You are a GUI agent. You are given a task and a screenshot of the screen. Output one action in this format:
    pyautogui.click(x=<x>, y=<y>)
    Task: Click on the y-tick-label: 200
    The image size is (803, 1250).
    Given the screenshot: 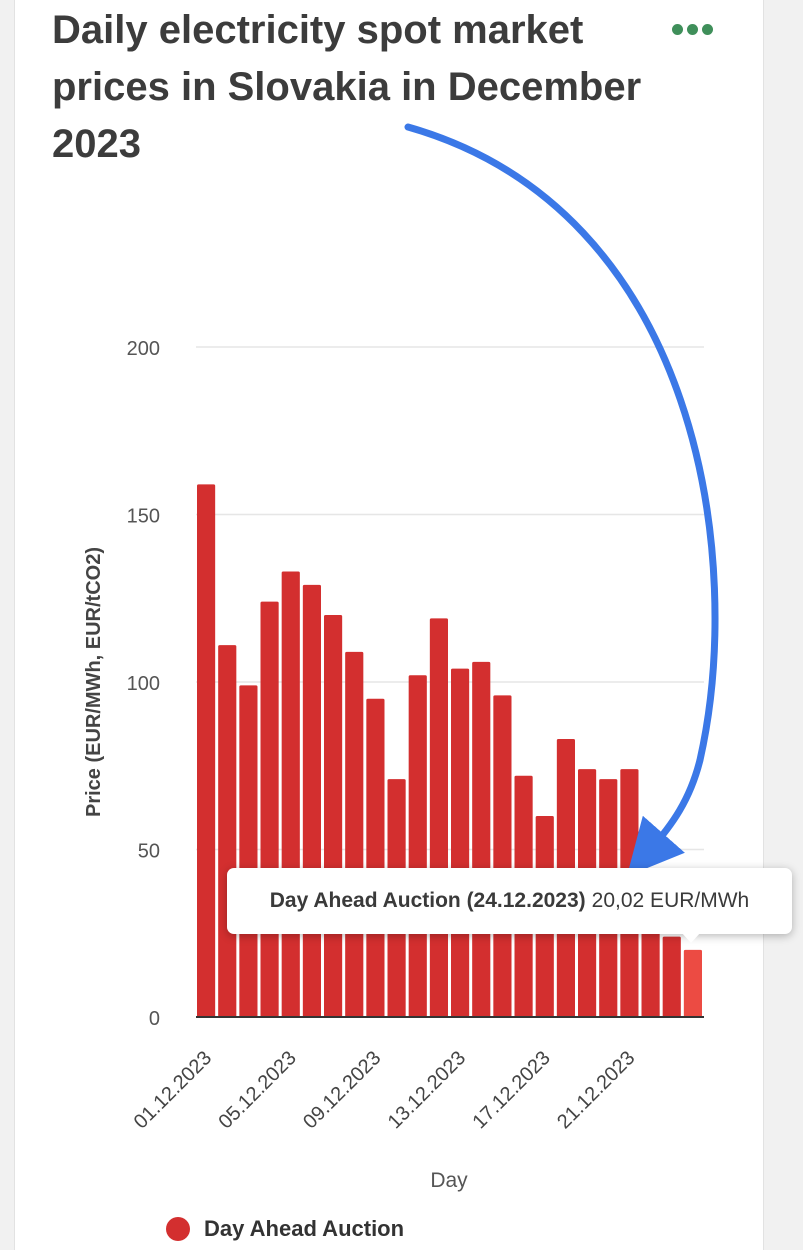 What is the action you would take?
    pyautogui.click(x=143, y=349)
    